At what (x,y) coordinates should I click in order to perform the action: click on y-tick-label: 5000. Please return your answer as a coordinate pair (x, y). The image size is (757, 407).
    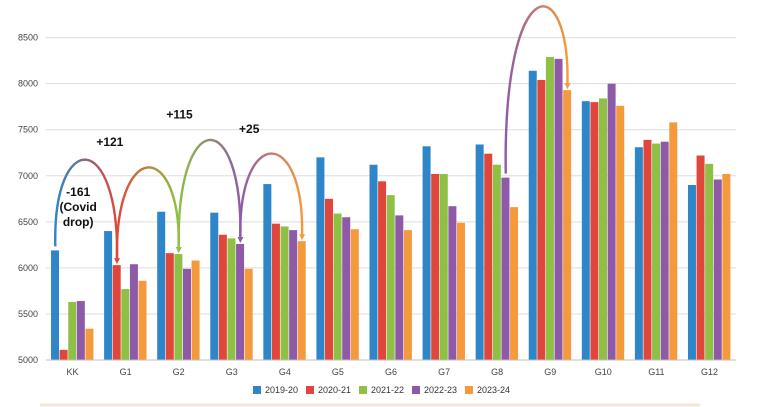
    Looking at the image, I should click on (28, 360).